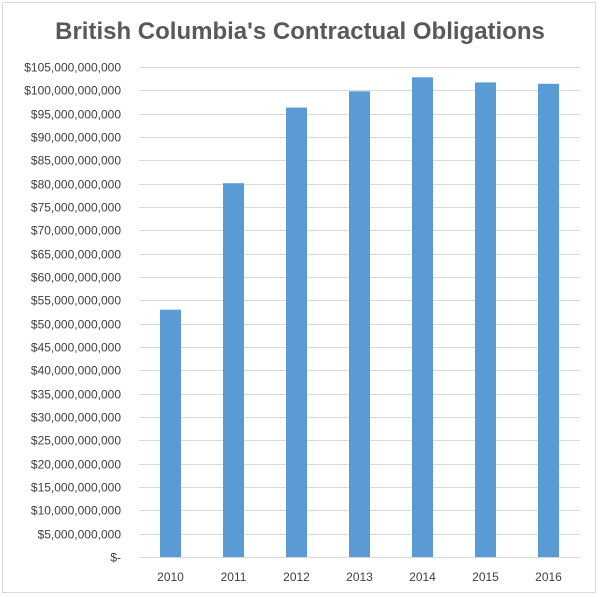 The width and height of the screenshot is (600, 597). What do you see at coordinates (76, 115) in the screenshot?
I see `y-tick-label: $95,000,000,000` at bounding box center [76, 115].